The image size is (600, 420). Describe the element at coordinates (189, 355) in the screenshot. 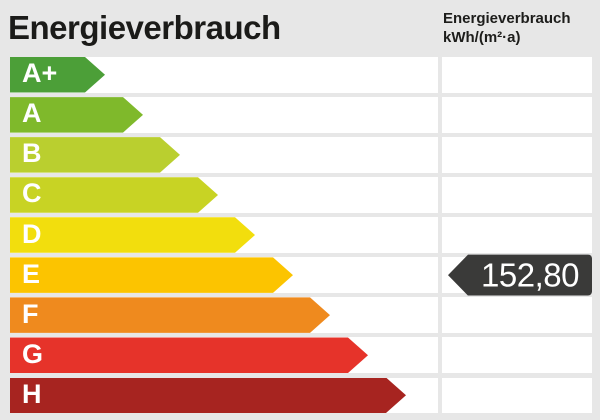

I see `class-bar: G` at that location.